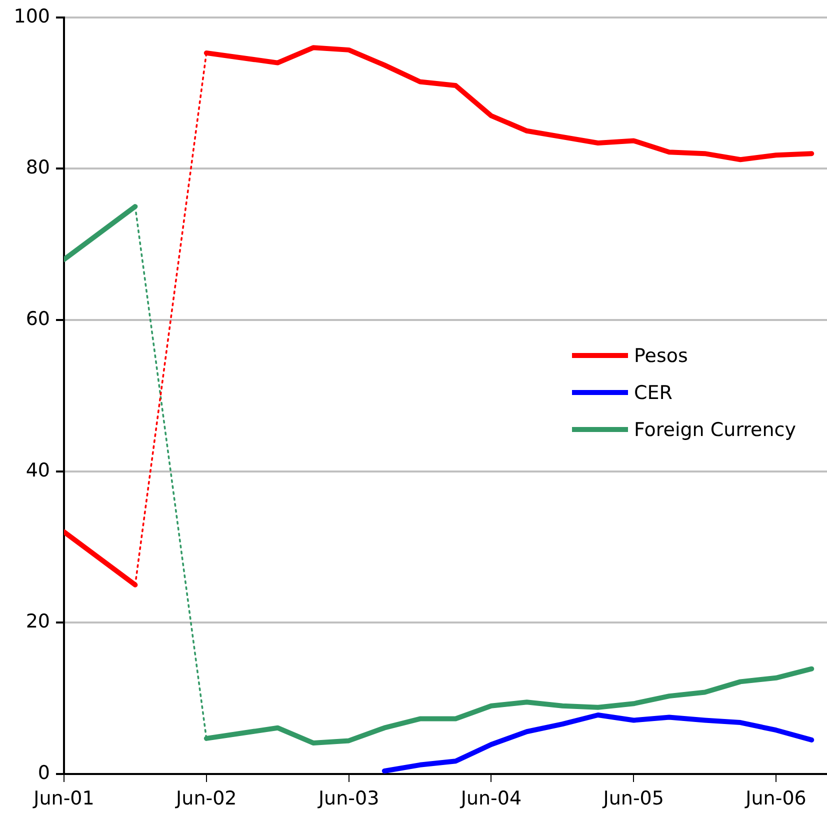  Describe the element at coordinates (63, 798) in the screenshot. I see `x-tick-label: Jun-01` at that location.